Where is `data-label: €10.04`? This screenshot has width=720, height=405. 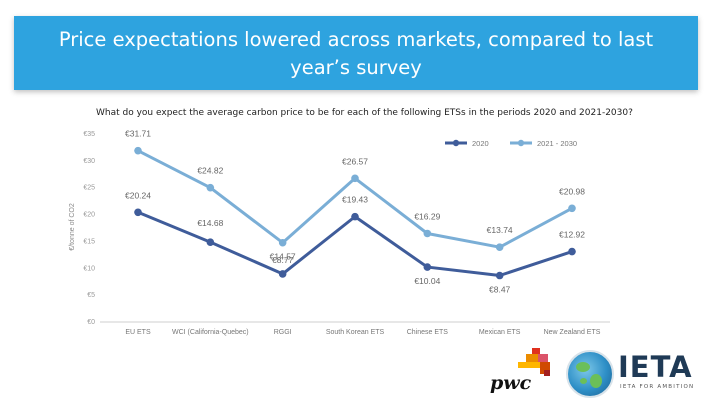 data-label: €10.04 is located at coordinates (427, 281).